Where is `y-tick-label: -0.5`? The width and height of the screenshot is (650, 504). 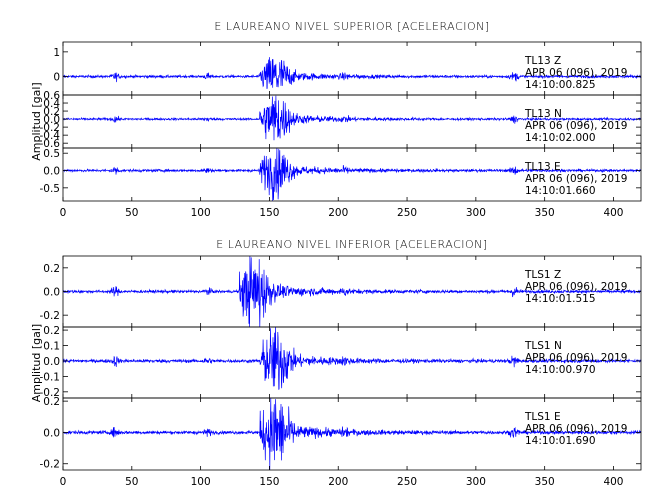 y-tick-label: -0.5 is located at coordinates (50, 189).